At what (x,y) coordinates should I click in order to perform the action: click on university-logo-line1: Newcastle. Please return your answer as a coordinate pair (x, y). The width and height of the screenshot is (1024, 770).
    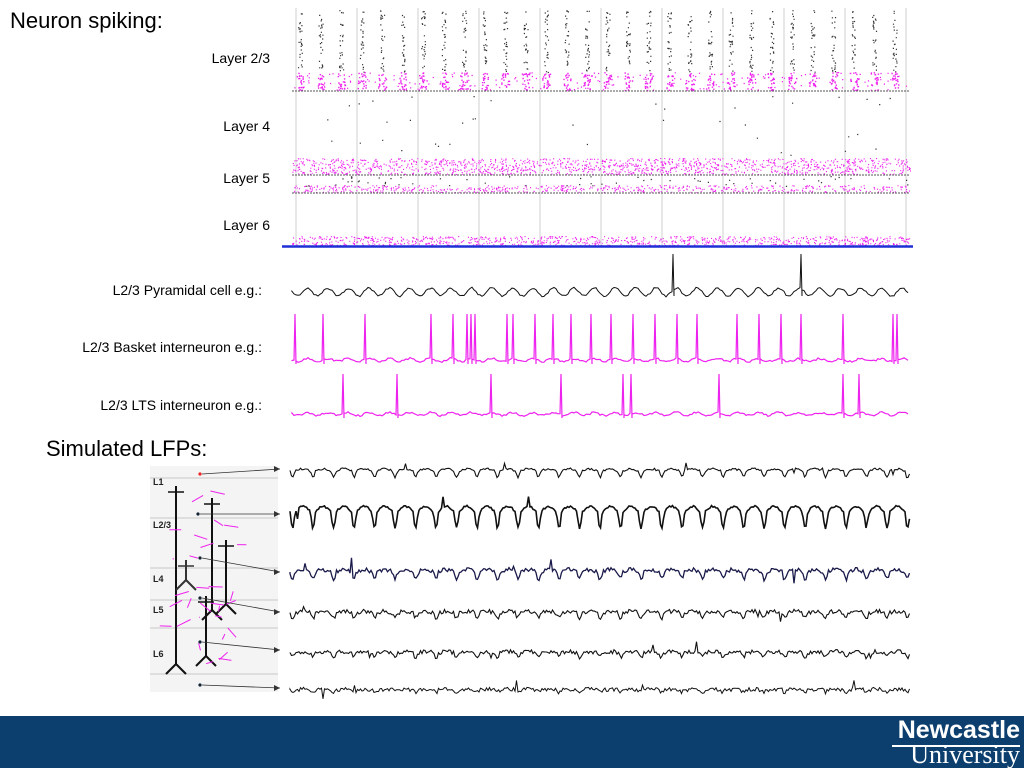
    Looking at the image, I should click on (958, 730).